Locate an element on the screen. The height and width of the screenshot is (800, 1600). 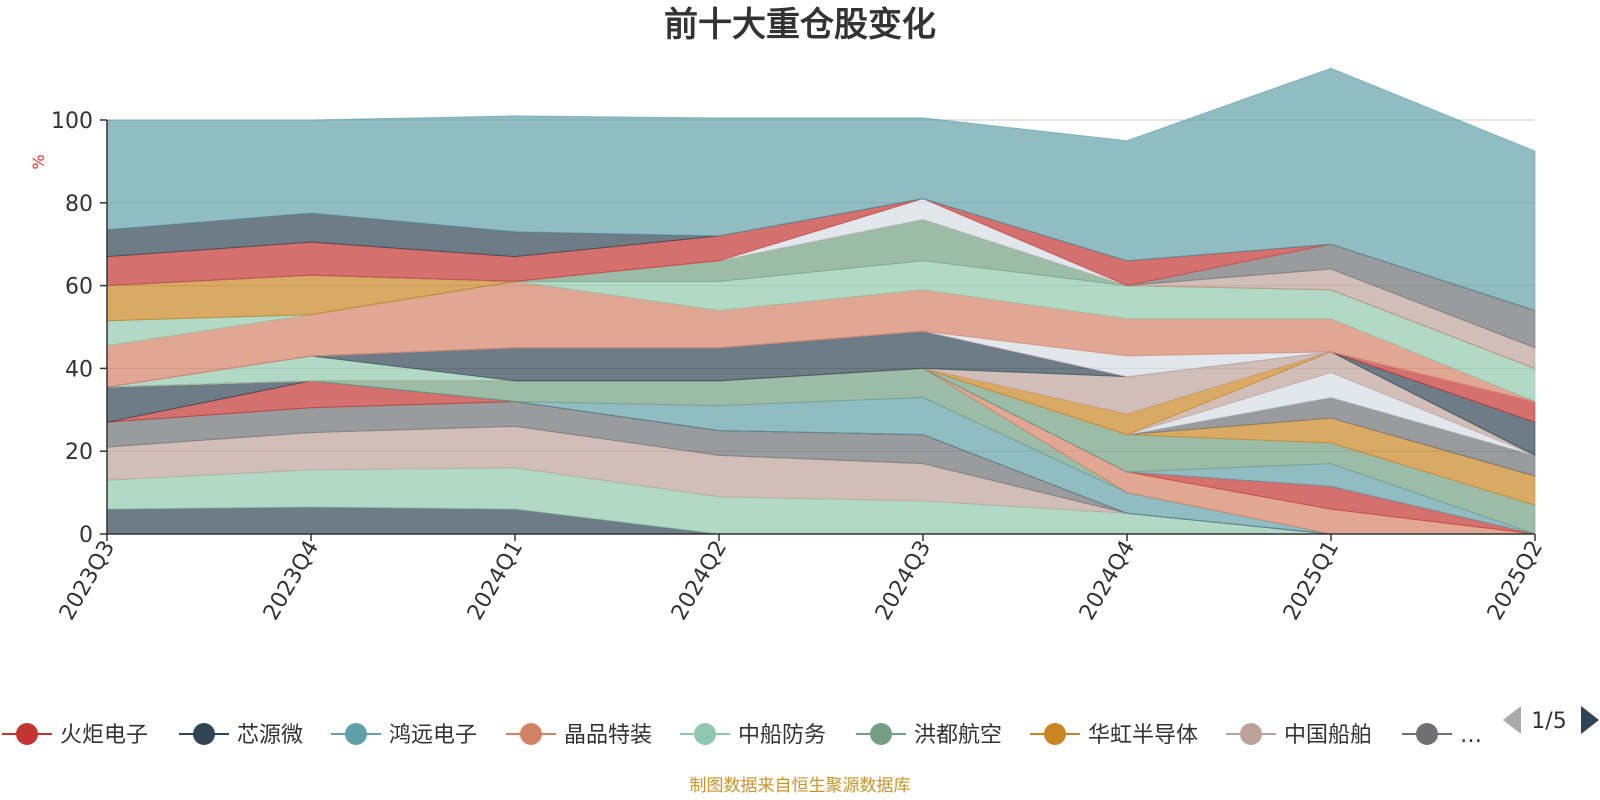
legend-label: 芯源微 is located at coordinates (270, 735).